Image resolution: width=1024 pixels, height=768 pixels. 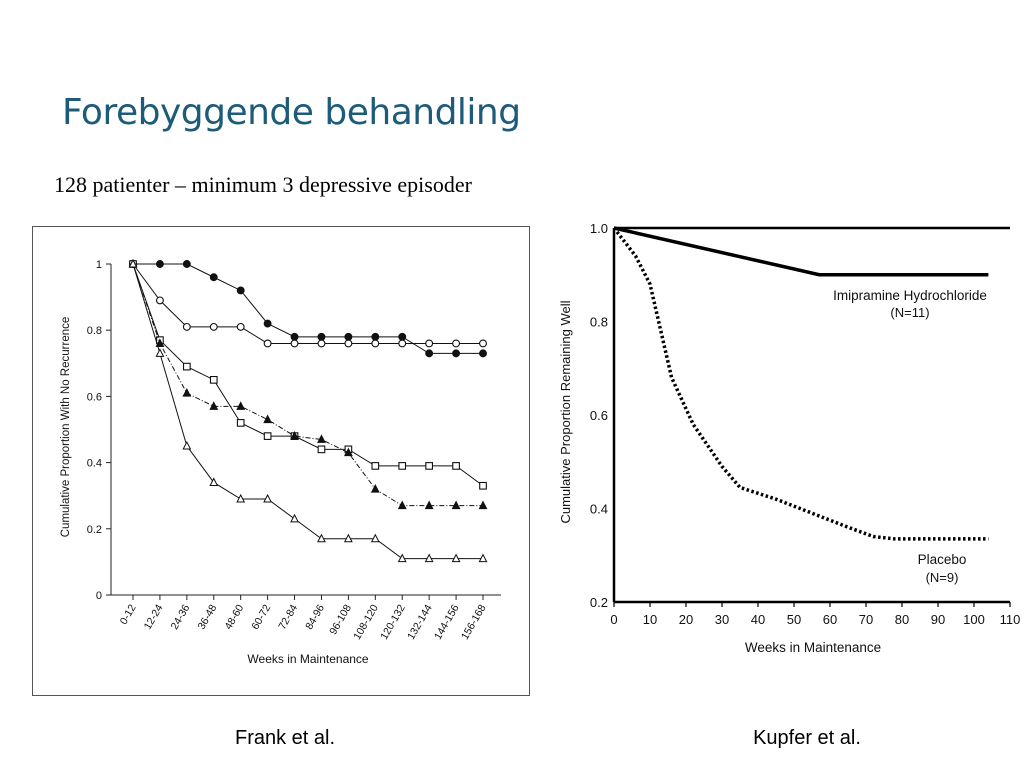 What do you see at coordinates (866, 619) in the screenshot?
I see `x-tick-label: 70` at bounding box center [866, 619].